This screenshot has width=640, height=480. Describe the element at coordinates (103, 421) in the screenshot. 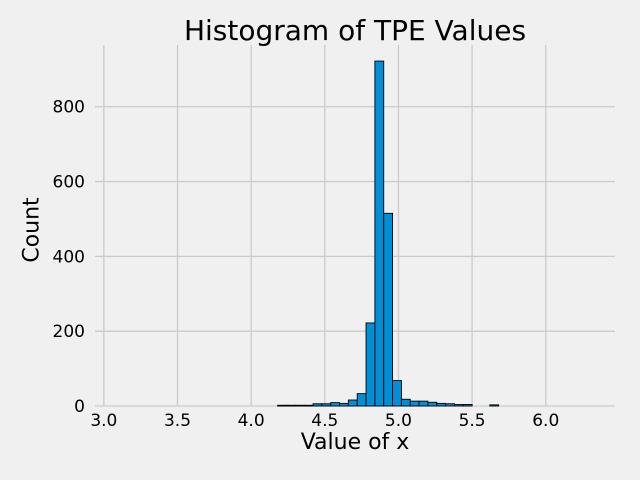

I see `x-tick-label: 3.0` at that location.